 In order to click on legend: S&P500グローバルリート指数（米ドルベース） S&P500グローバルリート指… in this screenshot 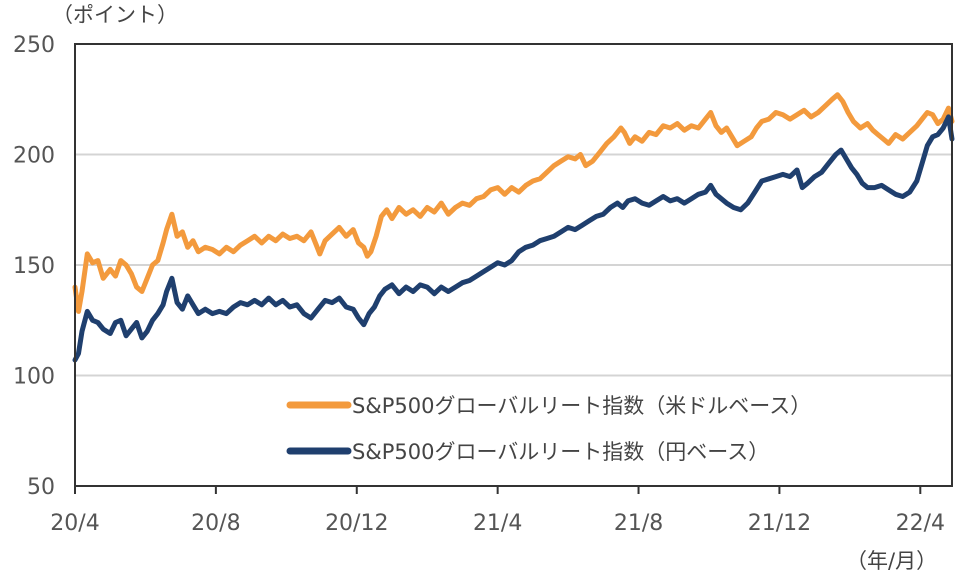, I will do `click(548, 429)`.